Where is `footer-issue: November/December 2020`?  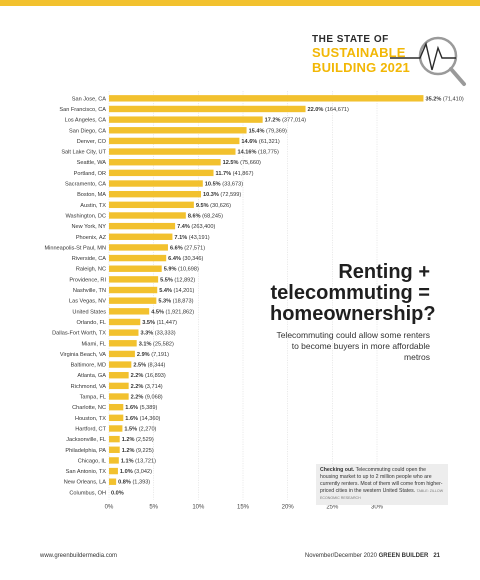
footer-issue: November/December 2020 is located at coordinates (340, 556).